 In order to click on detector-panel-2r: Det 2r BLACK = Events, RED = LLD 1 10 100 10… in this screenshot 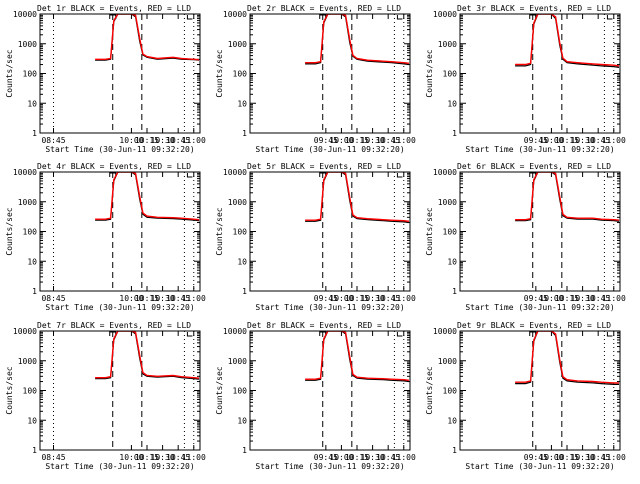, I will do `click(315, 79)`.